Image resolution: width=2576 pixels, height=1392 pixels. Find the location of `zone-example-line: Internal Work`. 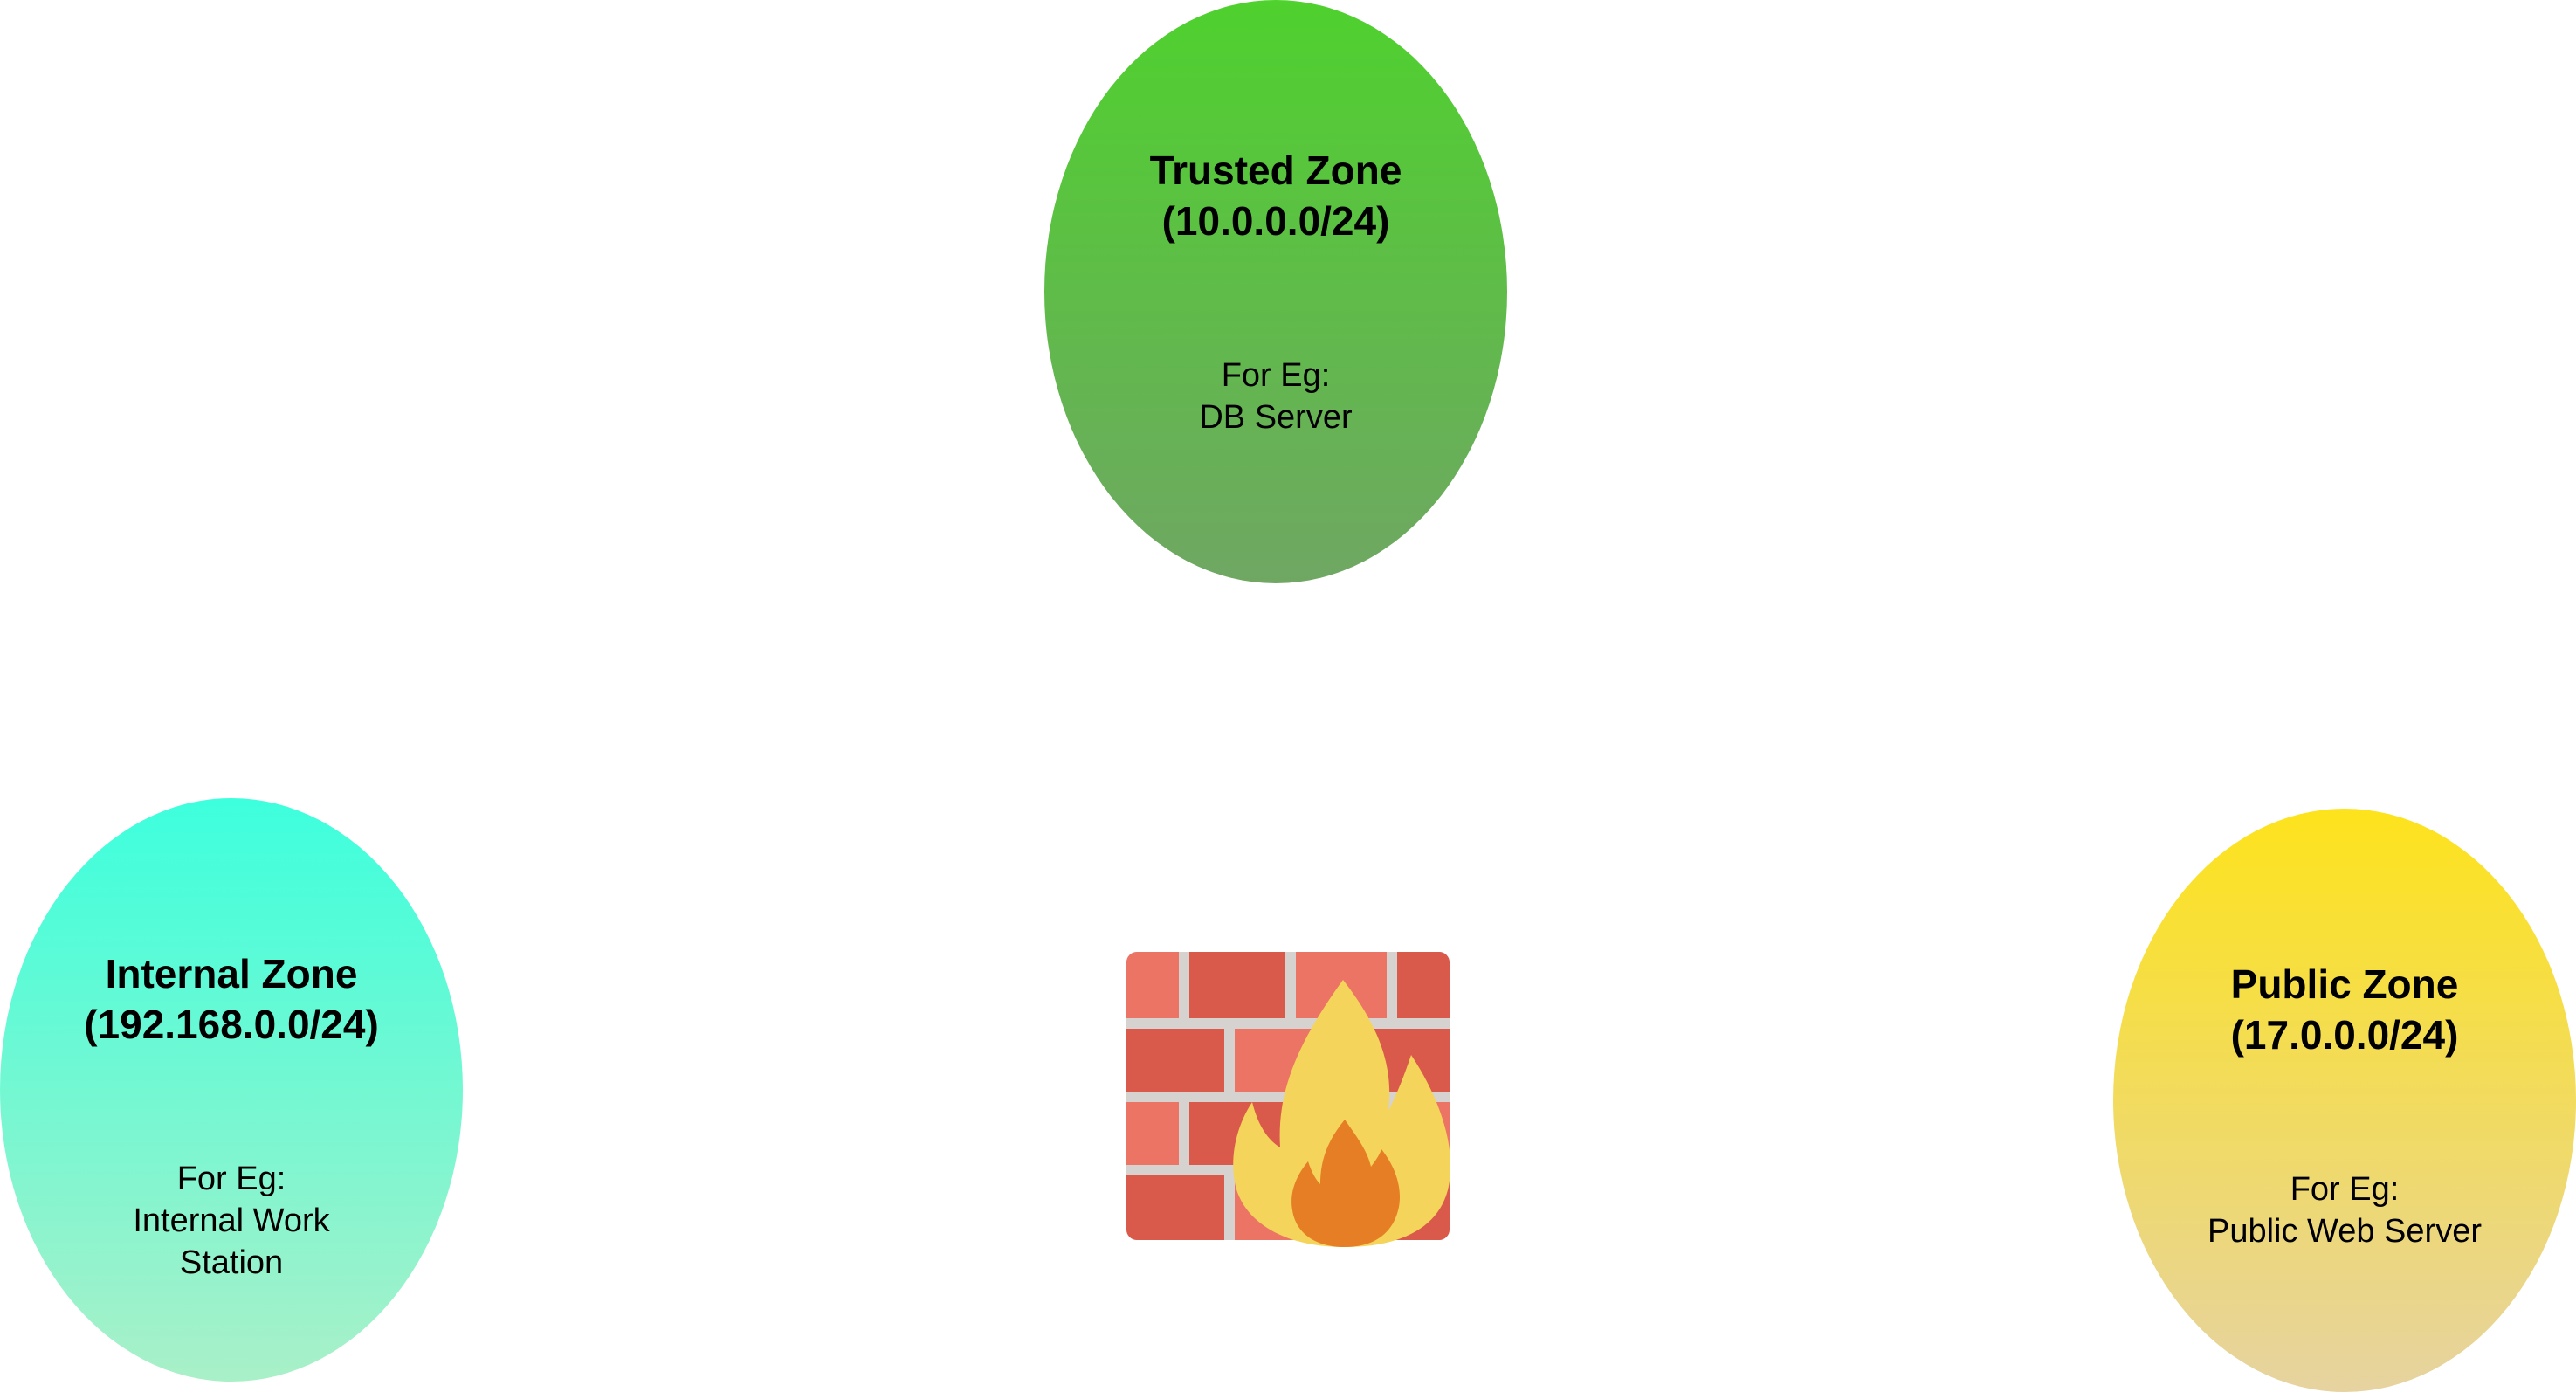

zone-example-line: Internal Work is located at coordinates (231, 1220).